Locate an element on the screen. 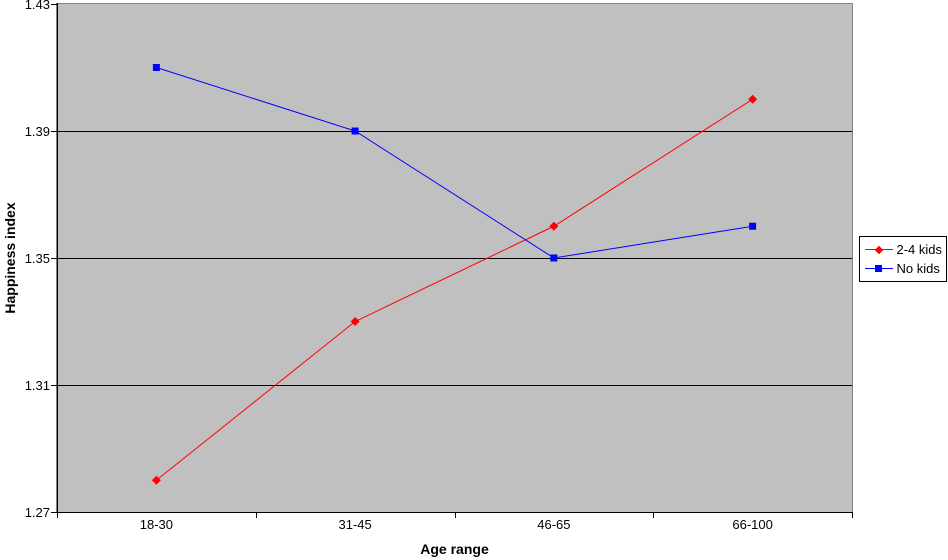 The image size is (948, 560). y-axis-title: Happiness index is located at coordinates (10, 258).